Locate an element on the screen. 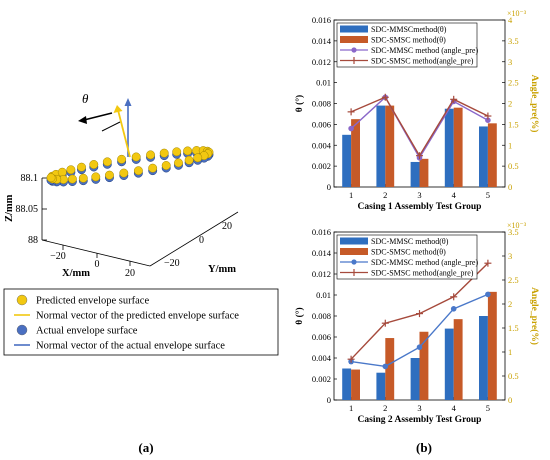 This screenshot has width=550, height=460. x-axis-label: Casing 1 Assembly Test Group is located at coordinates (420, 207).